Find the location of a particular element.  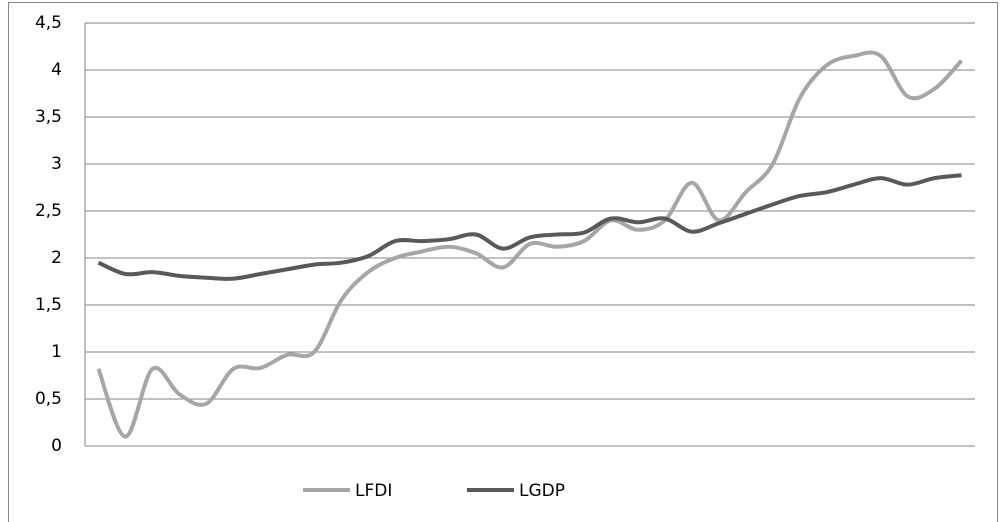

y-tick-label: 0 is located at coordinates (56, 446).